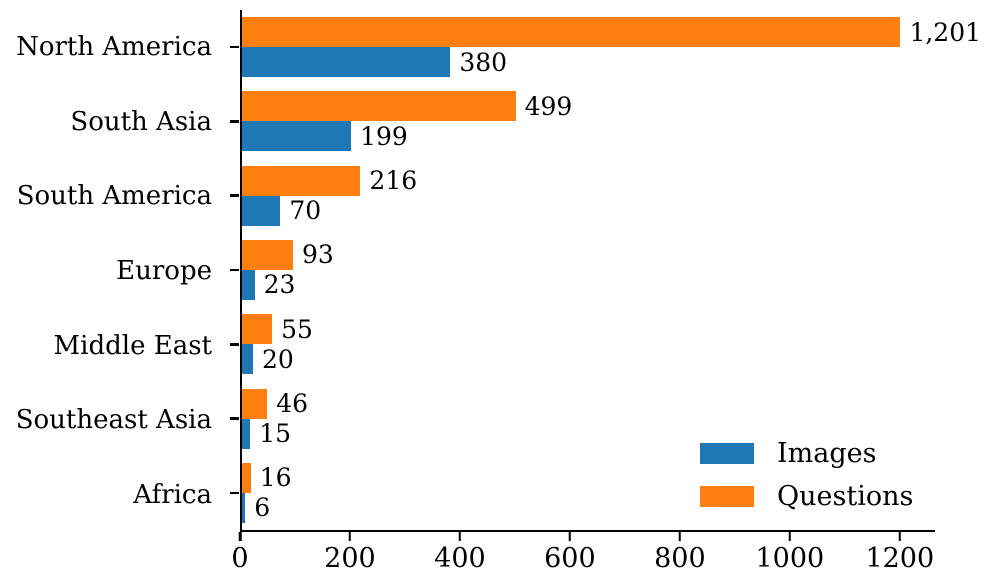 Image resolution: width=996 pixels, height=587 pixels. What do you see at coordinates (246, 433) in the screenshot?
I see `bar-images-southeast-asia` at bounding box center [246, 433].